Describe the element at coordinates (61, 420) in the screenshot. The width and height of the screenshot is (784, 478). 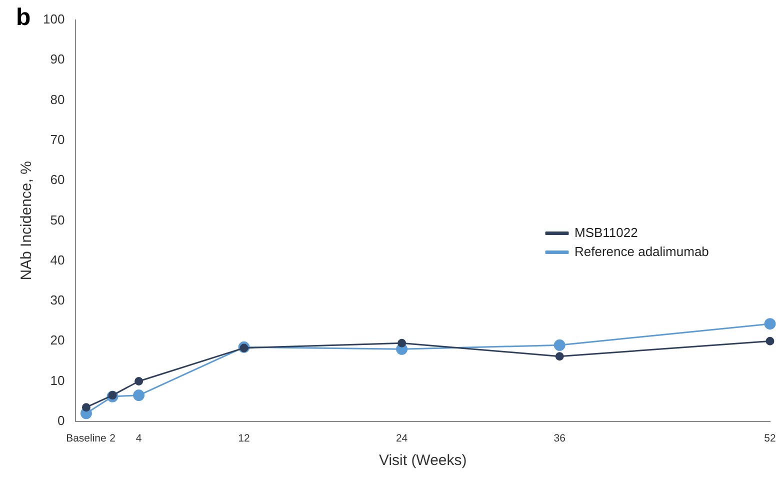
I see `y-tick-label: 0` at that location.